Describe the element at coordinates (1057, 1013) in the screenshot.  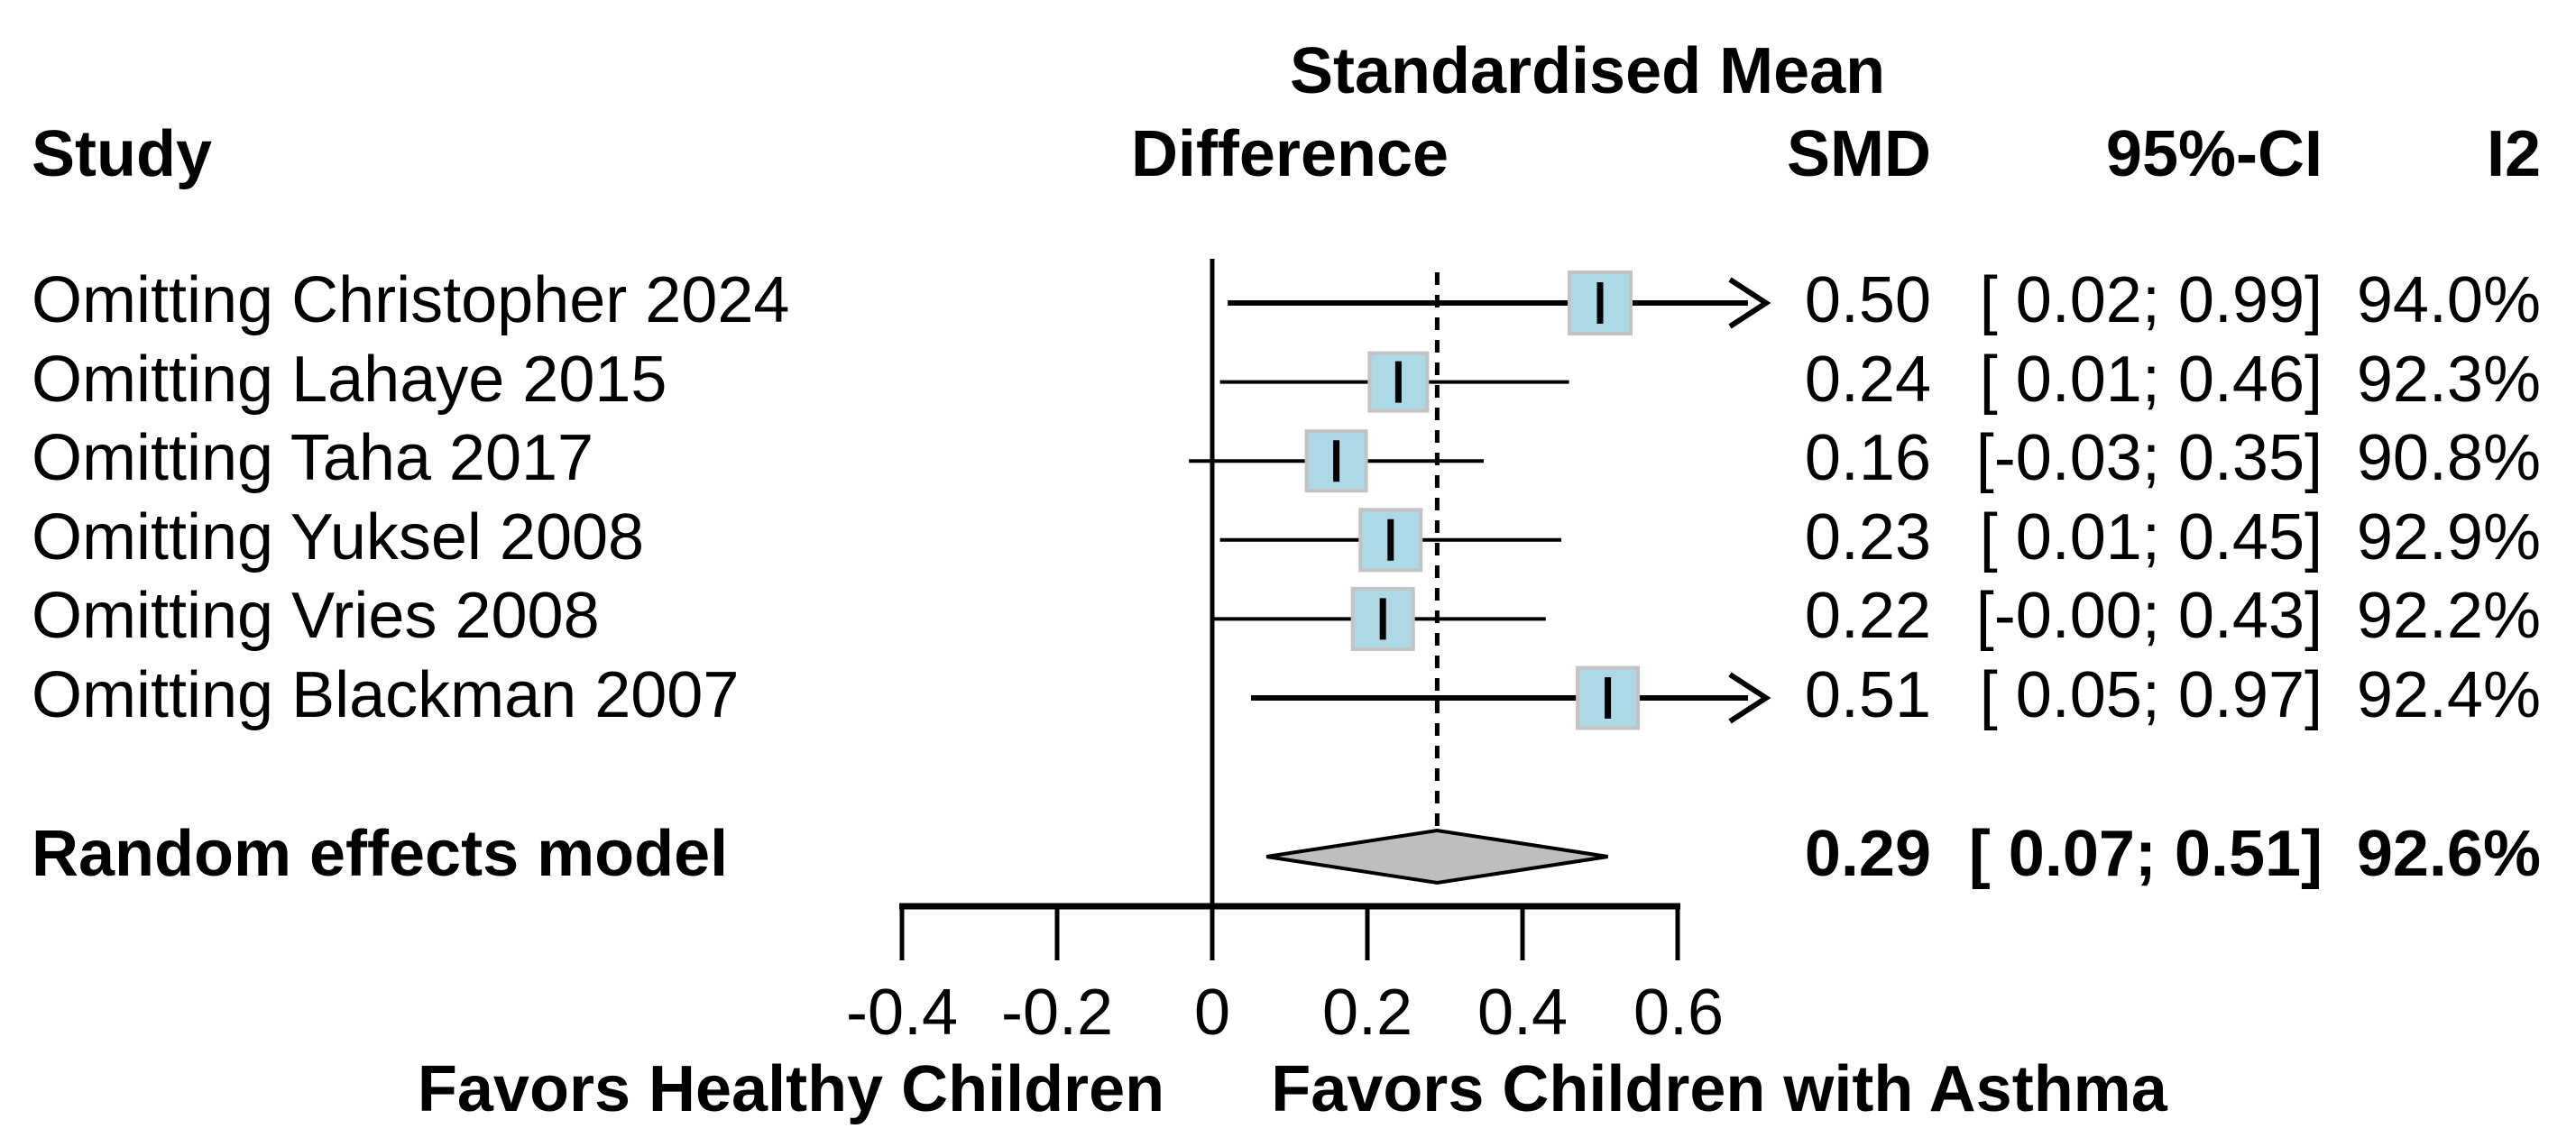
I see `x-tick-label: -0.2` at that location.